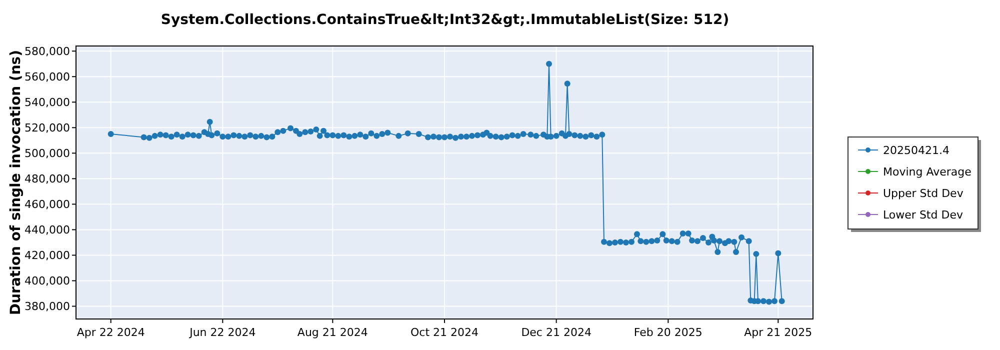  What do you see at coordinates (923, 193) in the screenshot?
I see `legend-label: Upper Std Dev` at bounding box center [923, 193].